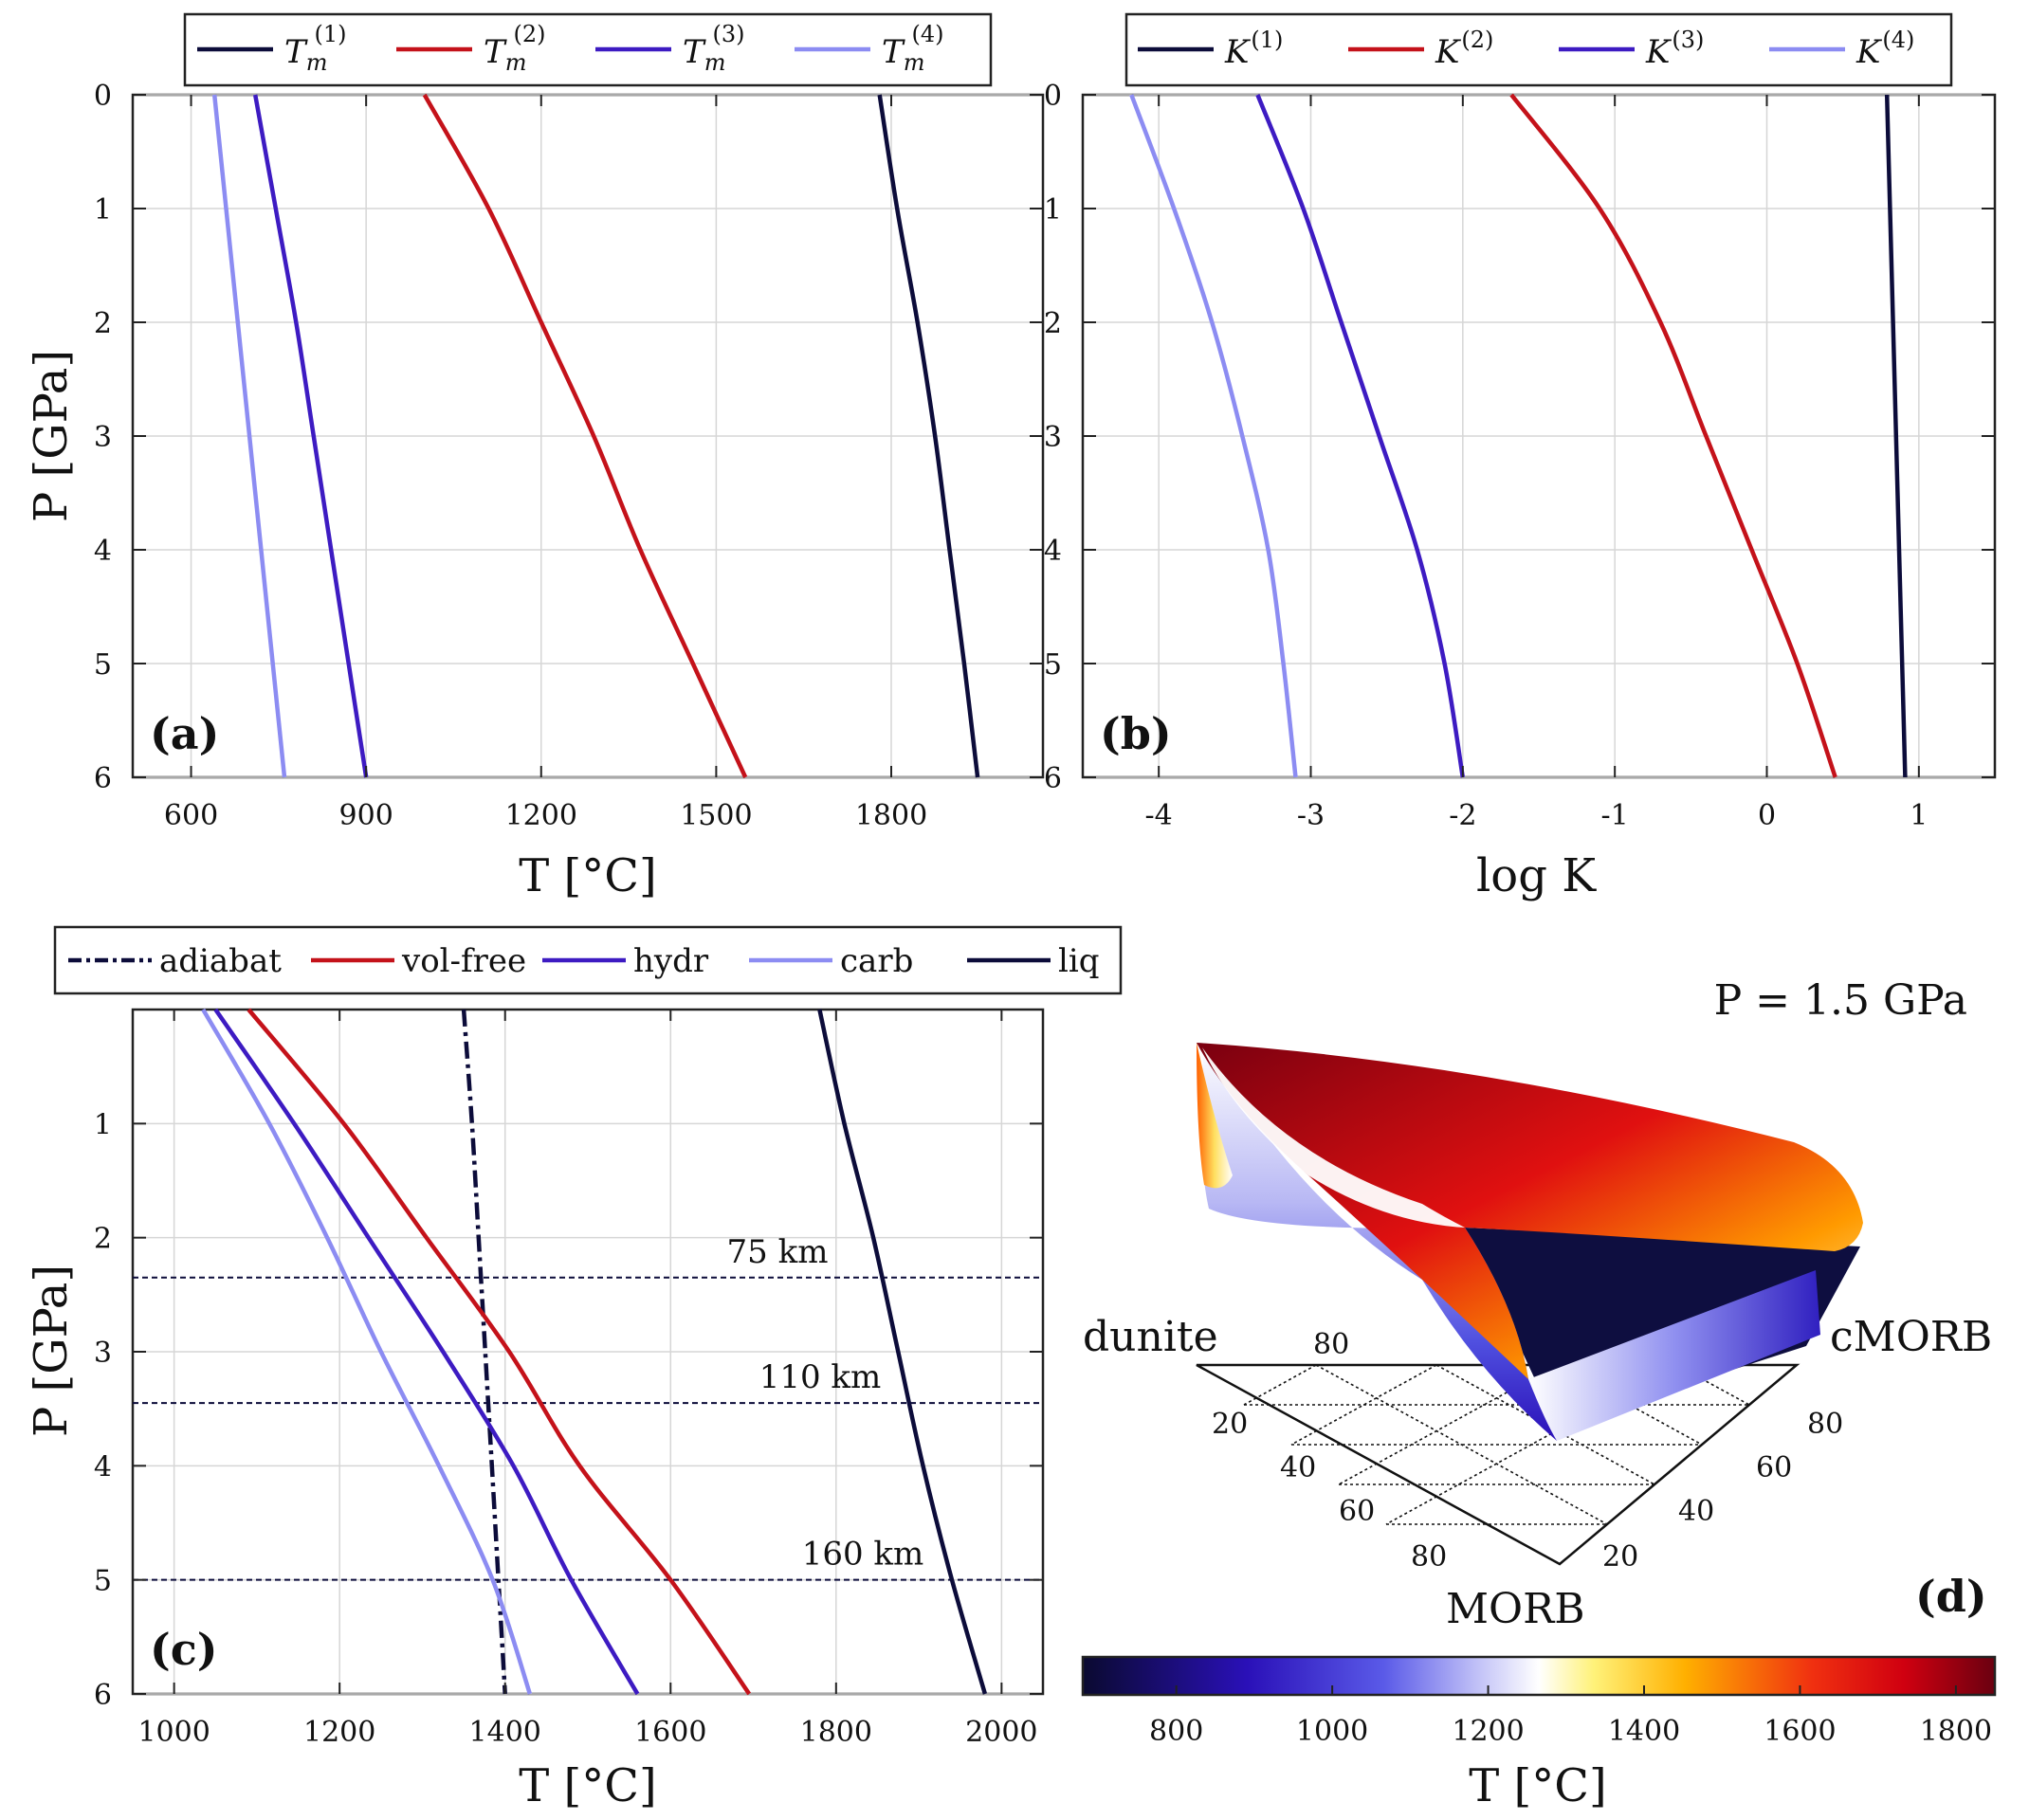  Describe the element at coordinates (51, 1351) in the screenshot. I see `panel-c-y-axis-label: P [GPa]` at that location.